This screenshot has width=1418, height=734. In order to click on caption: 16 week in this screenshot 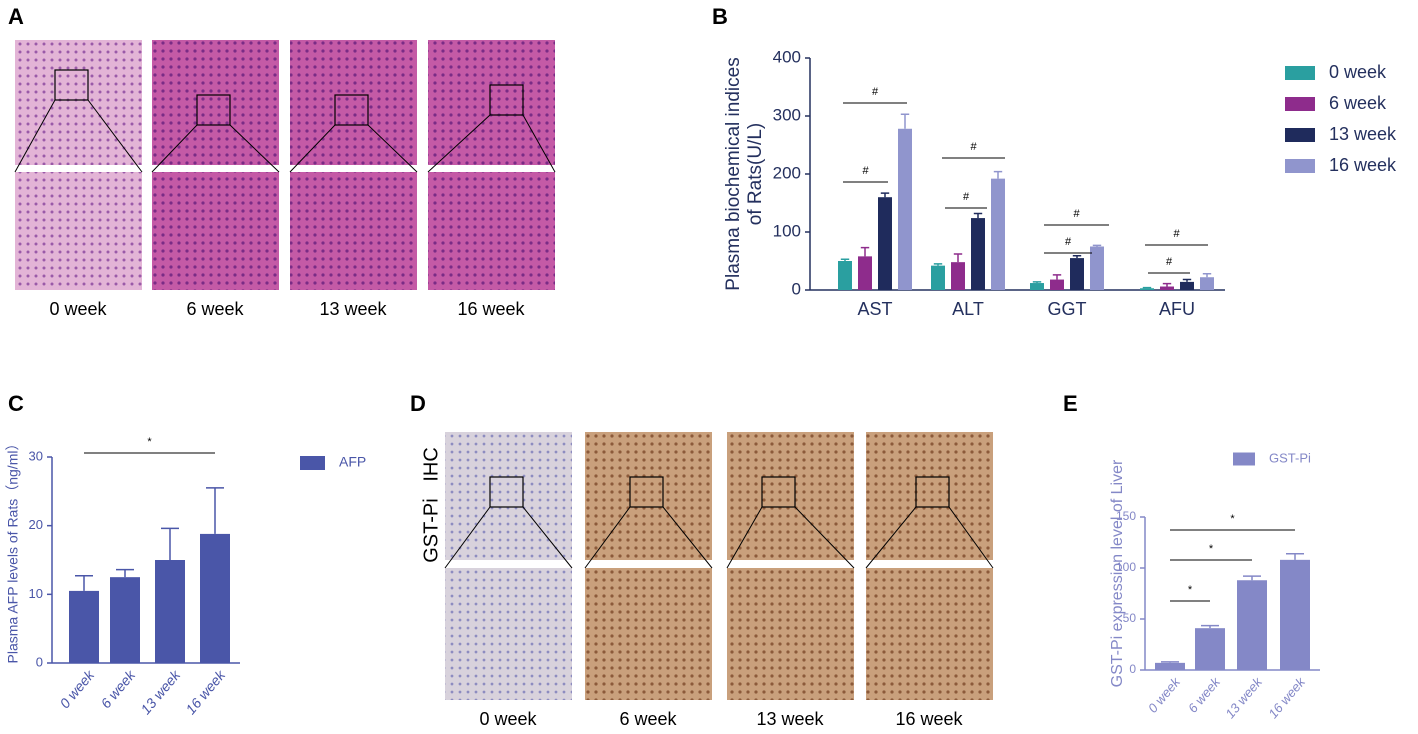, I will do `click(491, 309)`.